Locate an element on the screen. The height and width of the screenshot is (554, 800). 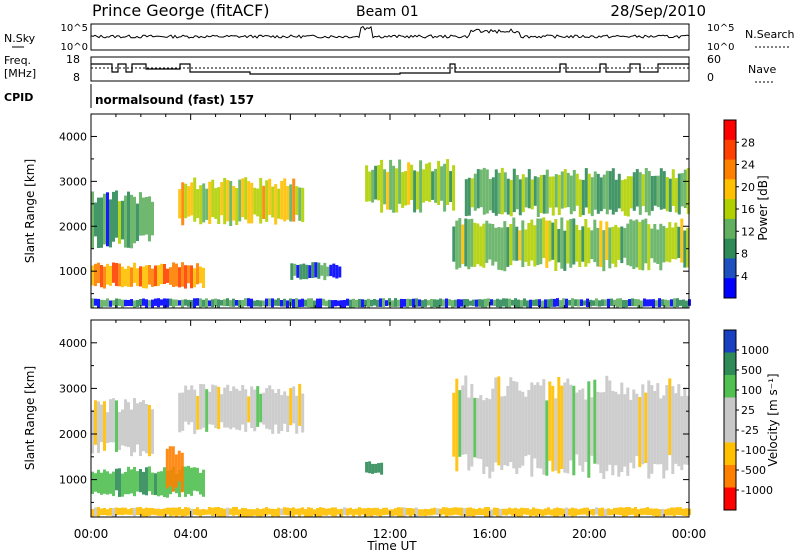
y-tick-label: 2000 is located at coordinates (73, 226).